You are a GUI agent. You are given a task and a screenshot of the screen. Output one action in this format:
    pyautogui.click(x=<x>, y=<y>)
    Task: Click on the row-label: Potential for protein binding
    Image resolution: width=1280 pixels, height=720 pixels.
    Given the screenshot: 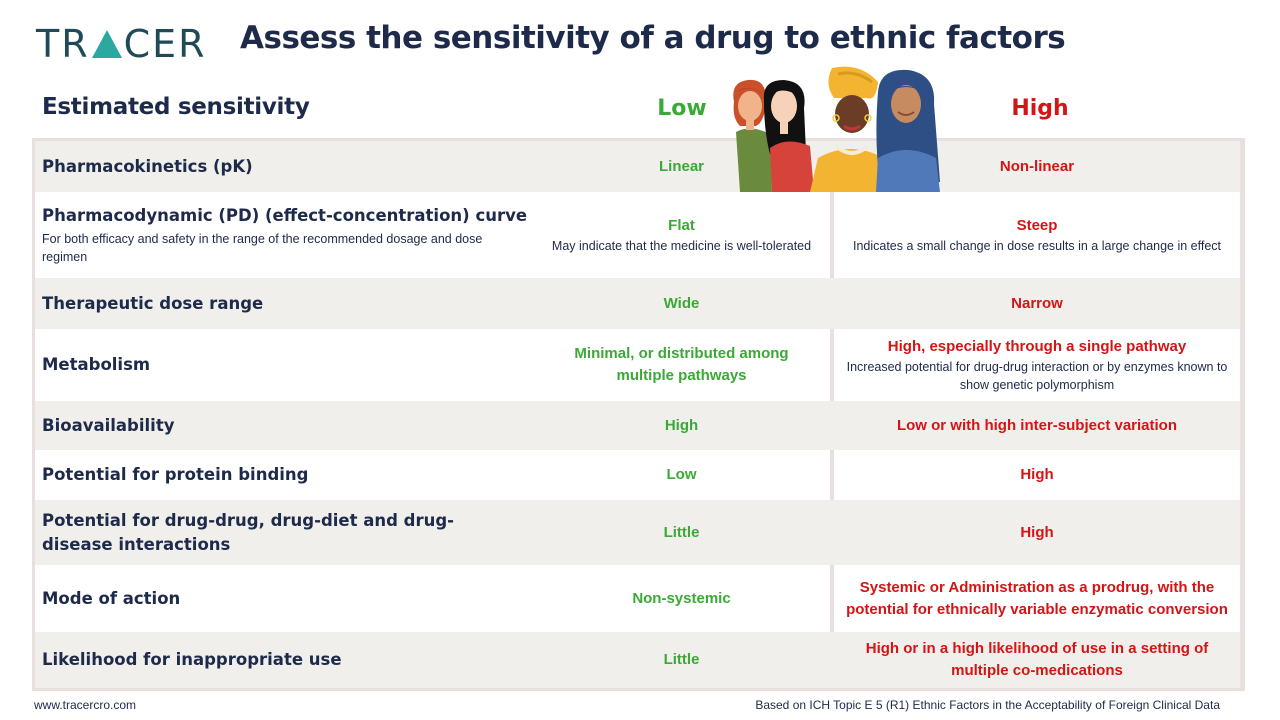 What is the action you would take?
    pyautogui.click(x=175, y=474)
    